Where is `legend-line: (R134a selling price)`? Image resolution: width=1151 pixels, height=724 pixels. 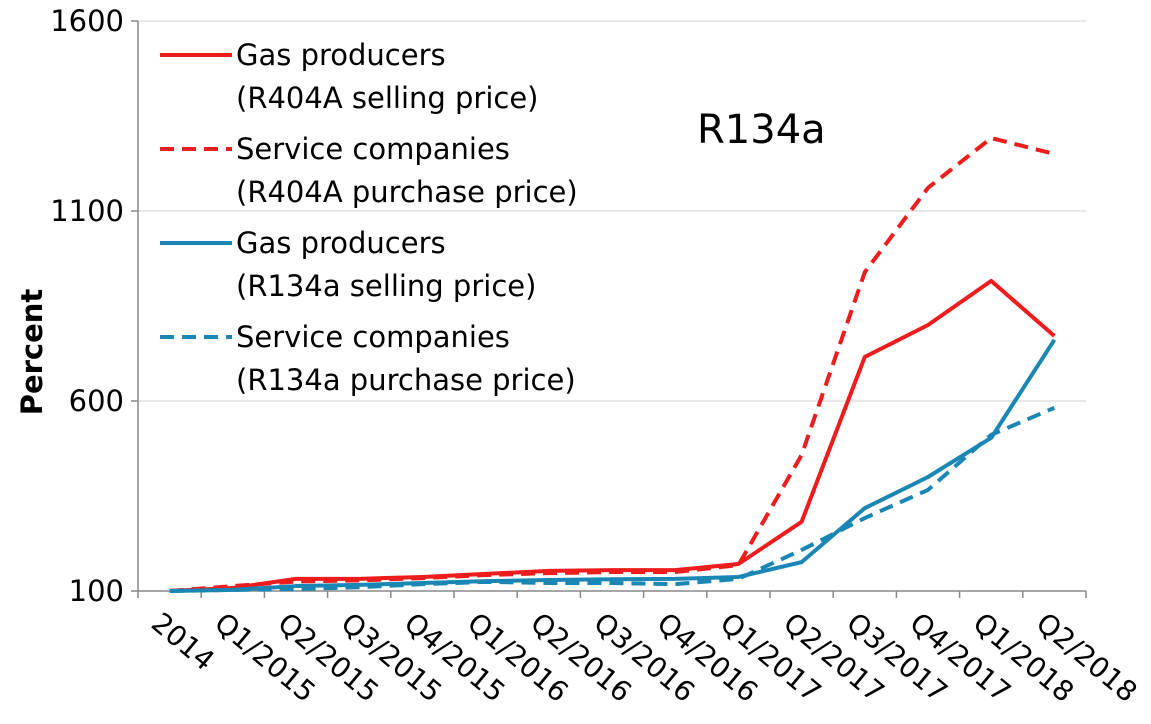
legend-line: (R134a selling price) is located at coordinates (386, 286).